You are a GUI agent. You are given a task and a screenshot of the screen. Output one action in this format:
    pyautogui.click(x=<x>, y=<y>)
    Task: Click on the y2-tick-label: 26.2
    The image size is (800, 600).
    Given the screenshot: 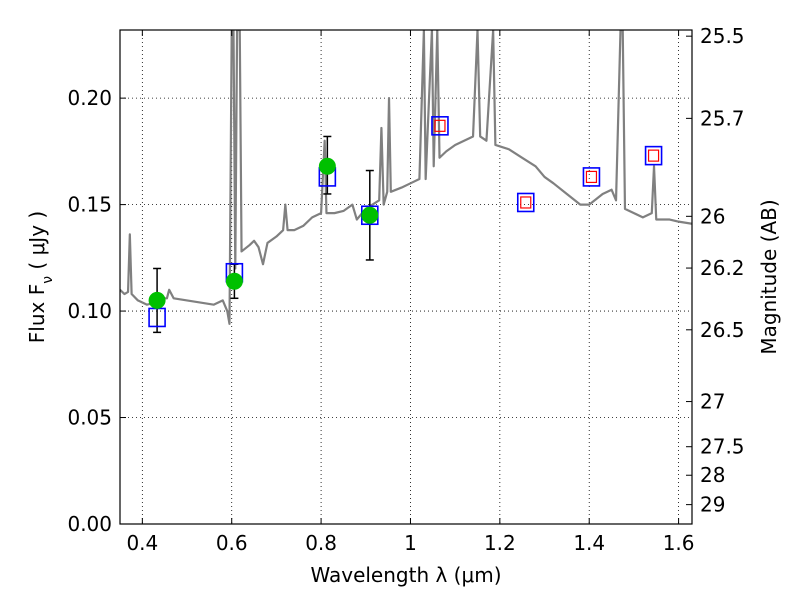 What is the action you would take?
    pyautogui.click(x=722, y=268)
    